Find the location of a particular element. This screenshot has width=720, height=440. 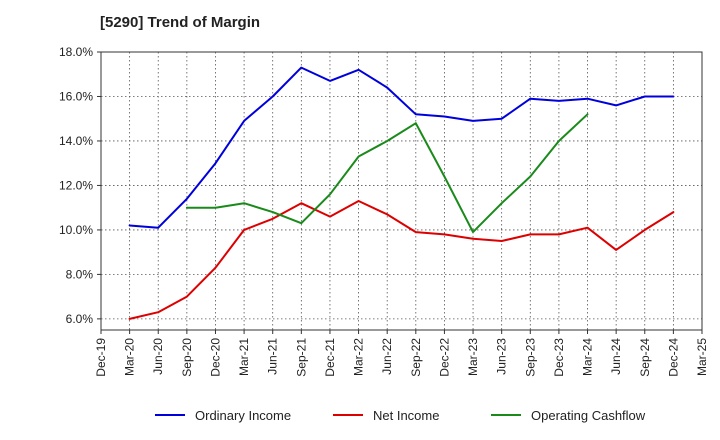

x-tick-label: Mar-20 is located at coordinates (130, 357).